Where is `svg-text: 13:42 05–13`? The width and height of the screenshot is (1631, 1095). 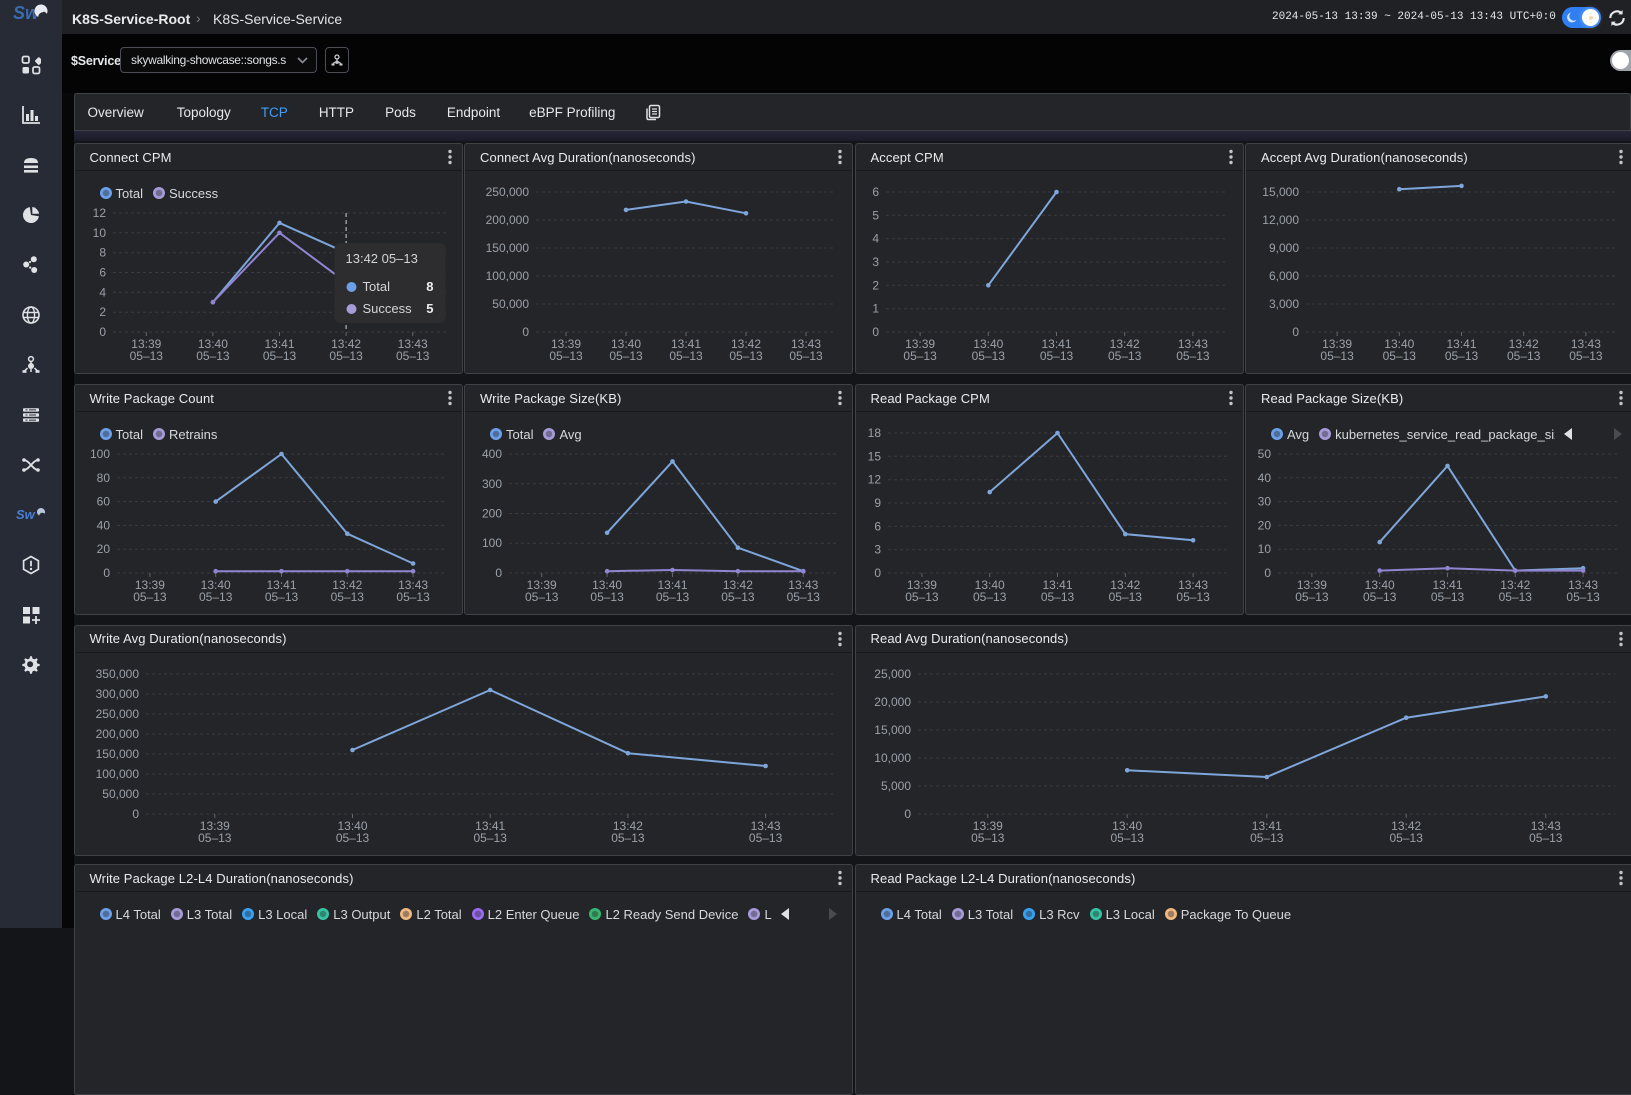
svg-text: 13:42 05–13 is located at coordinates (381, 258).